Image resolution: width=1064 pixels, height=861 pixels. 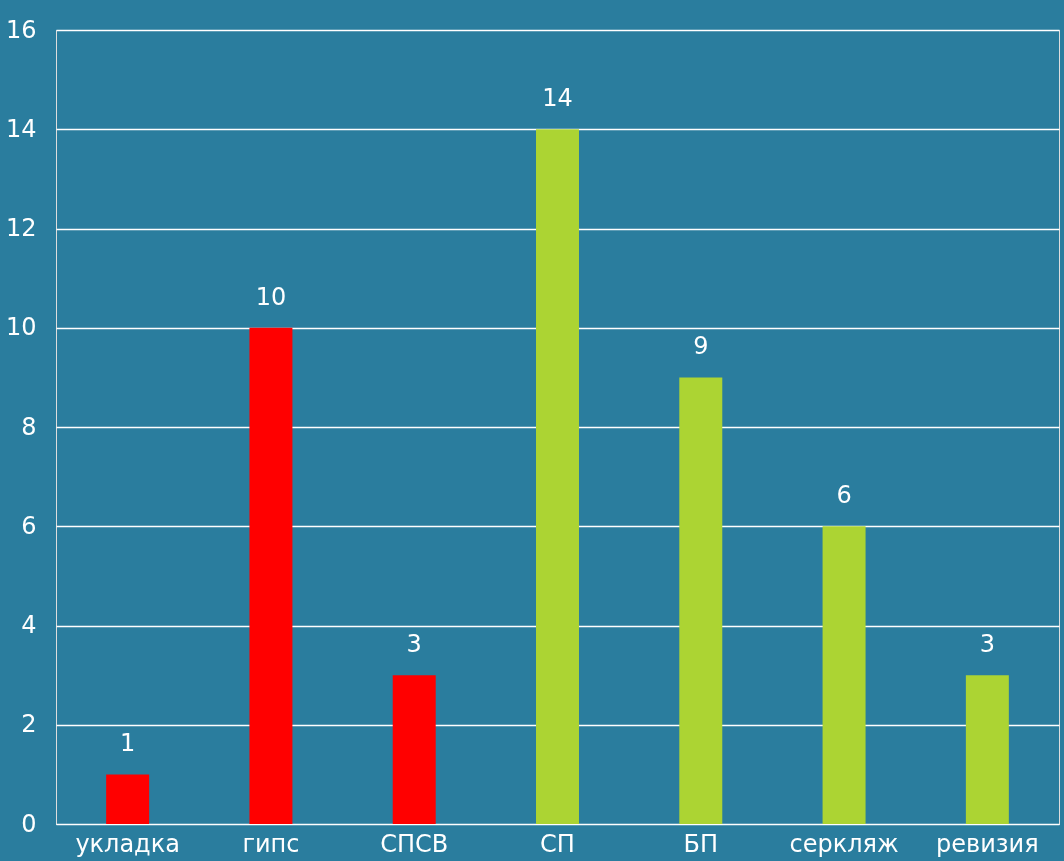 What do you see at coordinates (844, 843) in the screenshot?
I see `x-tick-label: серкляж` at bounding box center [844, 843].